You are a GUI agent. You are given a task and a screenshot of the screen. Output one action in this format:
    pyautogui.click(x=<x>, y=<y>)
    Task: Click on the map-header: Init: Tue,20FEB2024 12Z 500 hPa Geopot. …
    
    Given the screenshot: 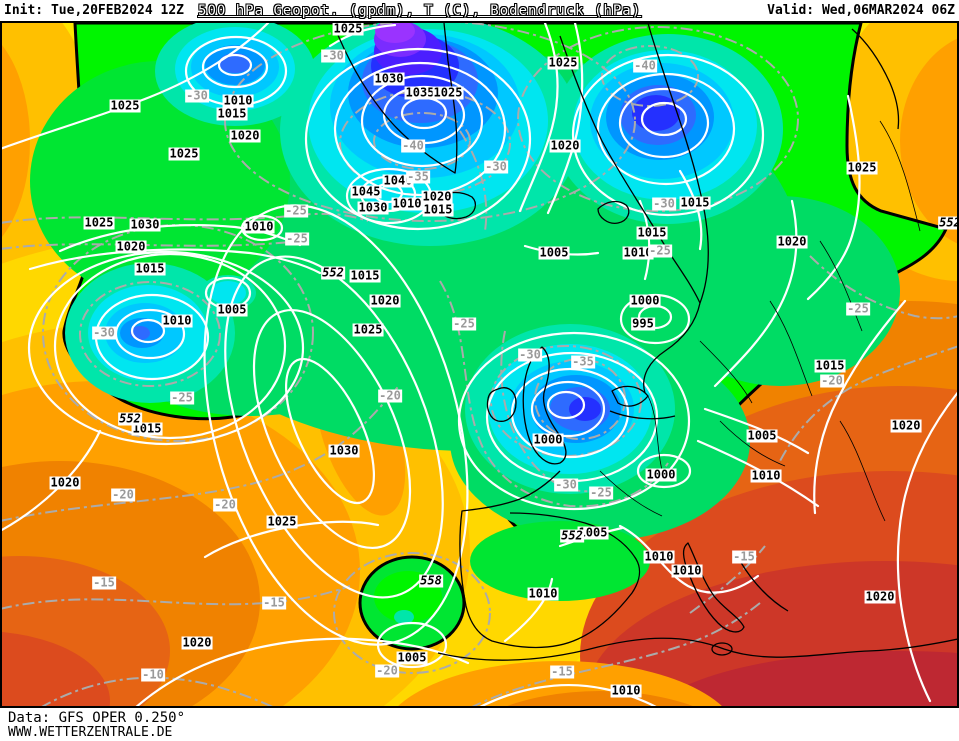 What is the action you would take?
    pyautogui.click(x=479, y=10)
    